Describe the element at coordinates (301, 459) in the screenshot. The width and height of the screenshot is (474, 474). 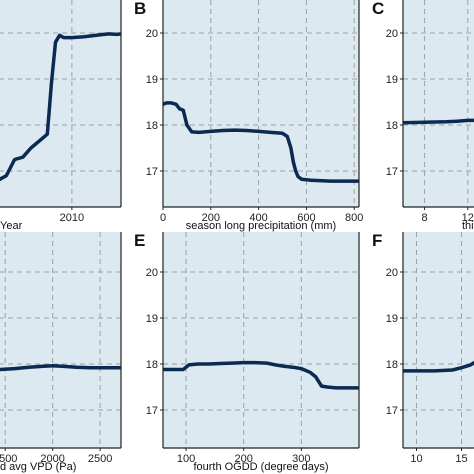
I see `x-tick-label: 300` at that location.